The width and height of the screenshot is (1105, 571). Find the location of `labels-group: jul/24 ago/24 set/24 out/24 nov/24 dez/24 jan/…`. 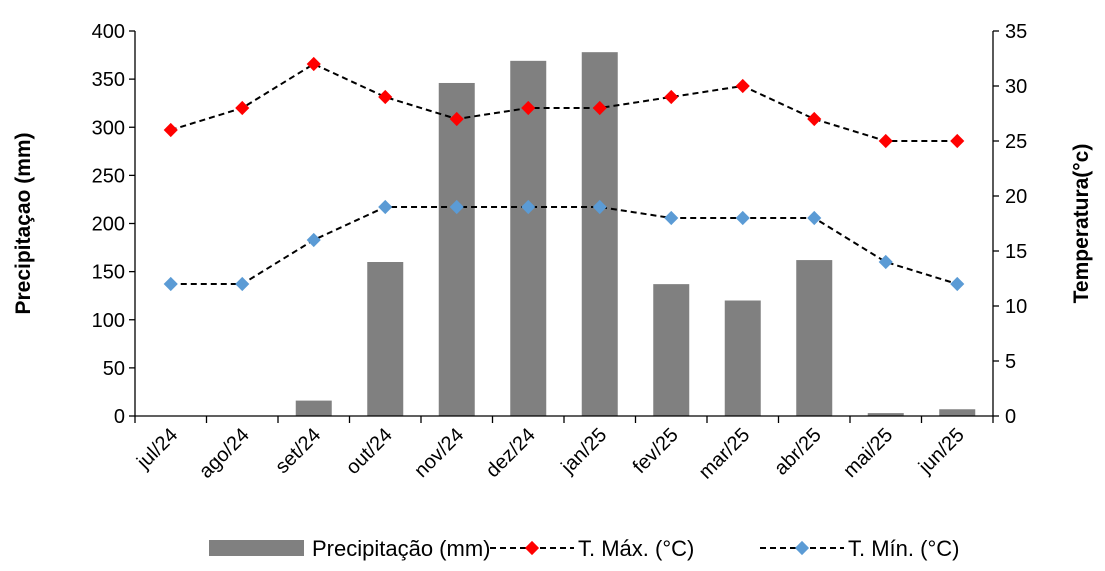

labels-group: jul/24 ago/24 set/24 out/24 nov/24 dez/24 jan/… is located at coordinates (550, 454).